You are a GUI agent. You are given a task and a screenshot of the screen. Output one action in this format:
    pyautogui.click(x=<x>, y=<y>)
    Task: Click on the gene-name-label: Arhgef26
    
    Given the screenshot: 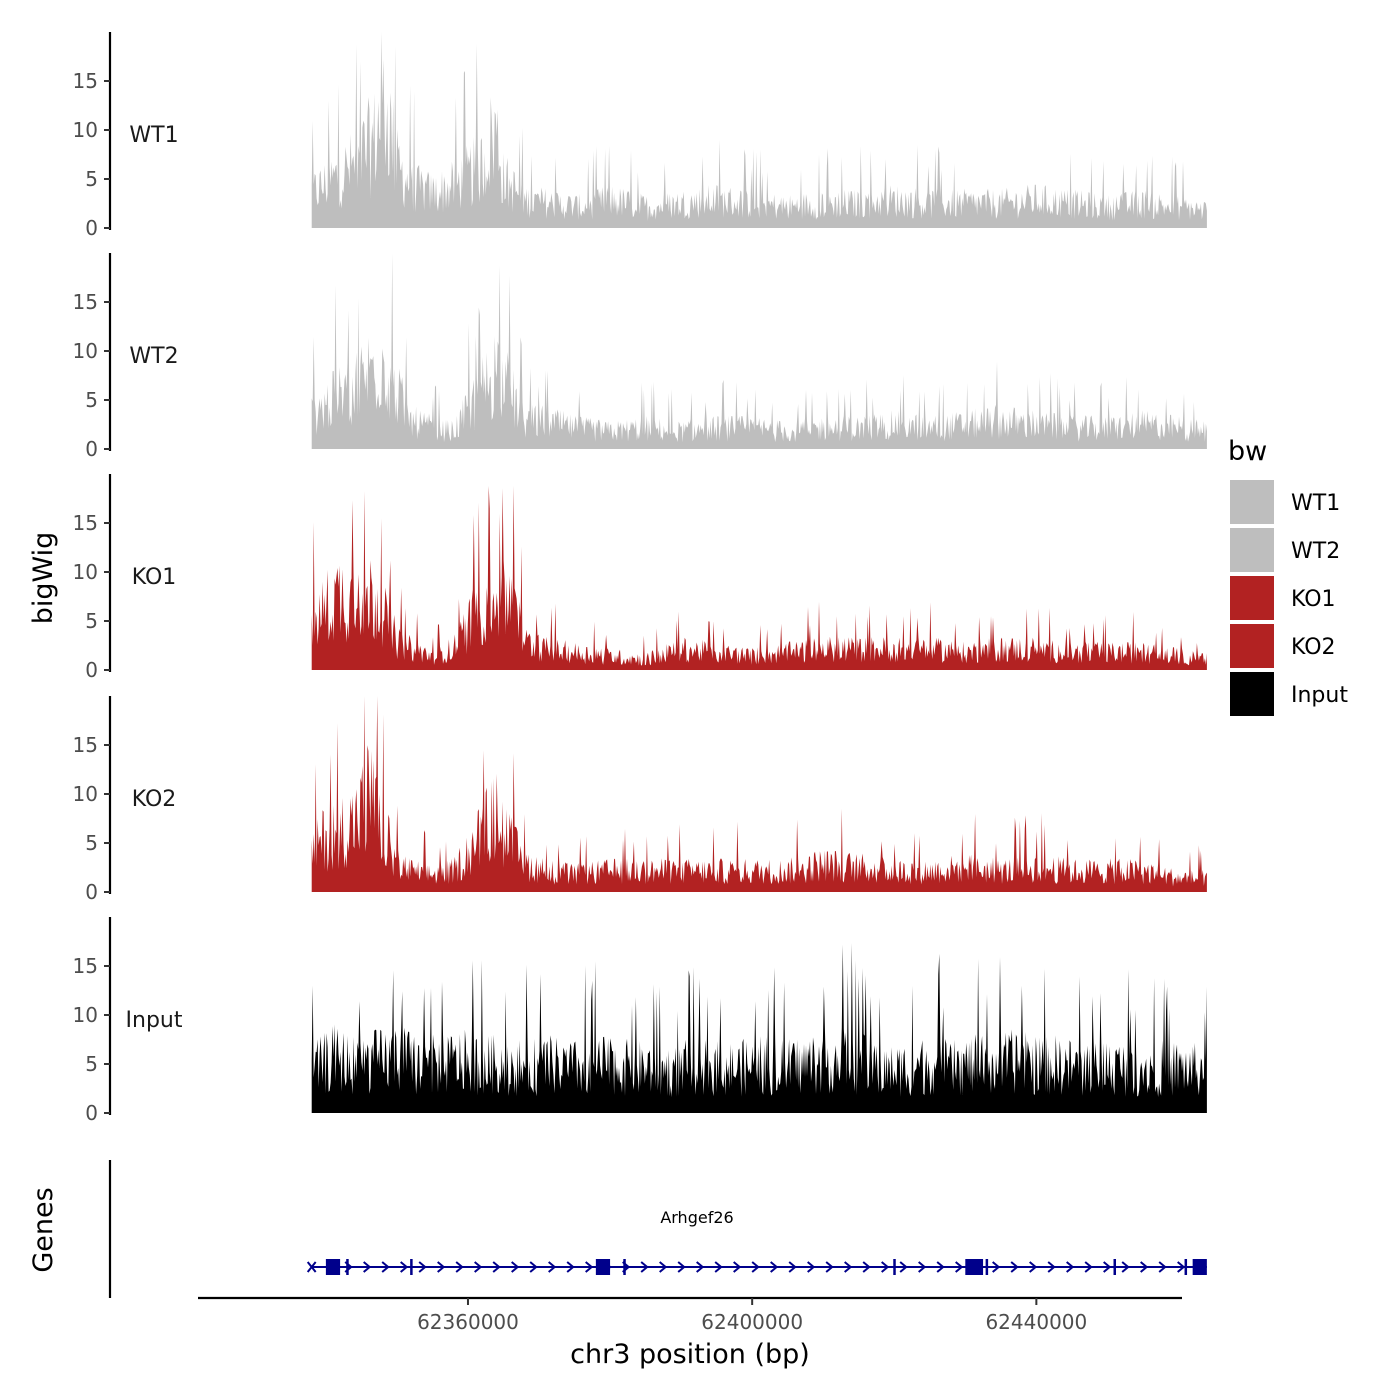 What is the action you would take?
    pyautogui.click(x=696, y=1217)
    